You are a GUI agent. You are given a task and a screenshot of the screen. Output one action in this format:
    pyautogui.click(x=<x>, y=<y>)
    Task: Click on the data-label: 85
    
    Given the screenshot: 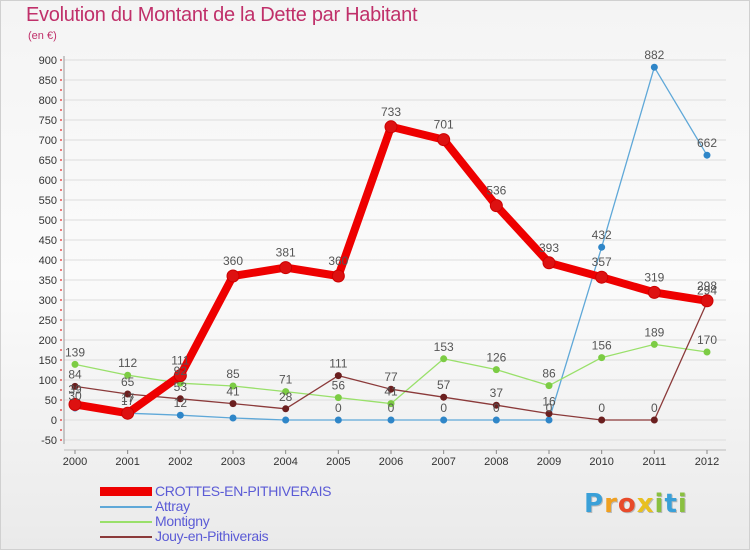 What is the action you would take?
    pyautogui.click(x=233, y=374)
    